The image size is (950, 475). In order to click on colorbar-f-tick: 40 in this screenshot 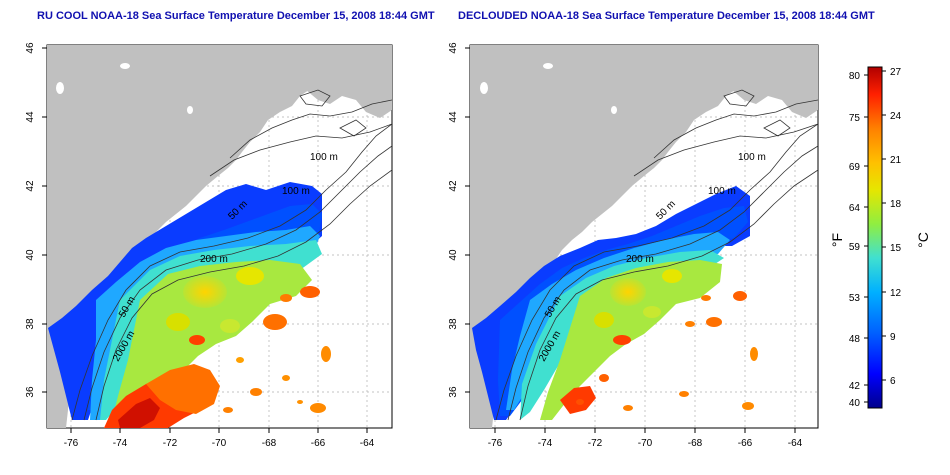, I will do `click(855, 403)`.